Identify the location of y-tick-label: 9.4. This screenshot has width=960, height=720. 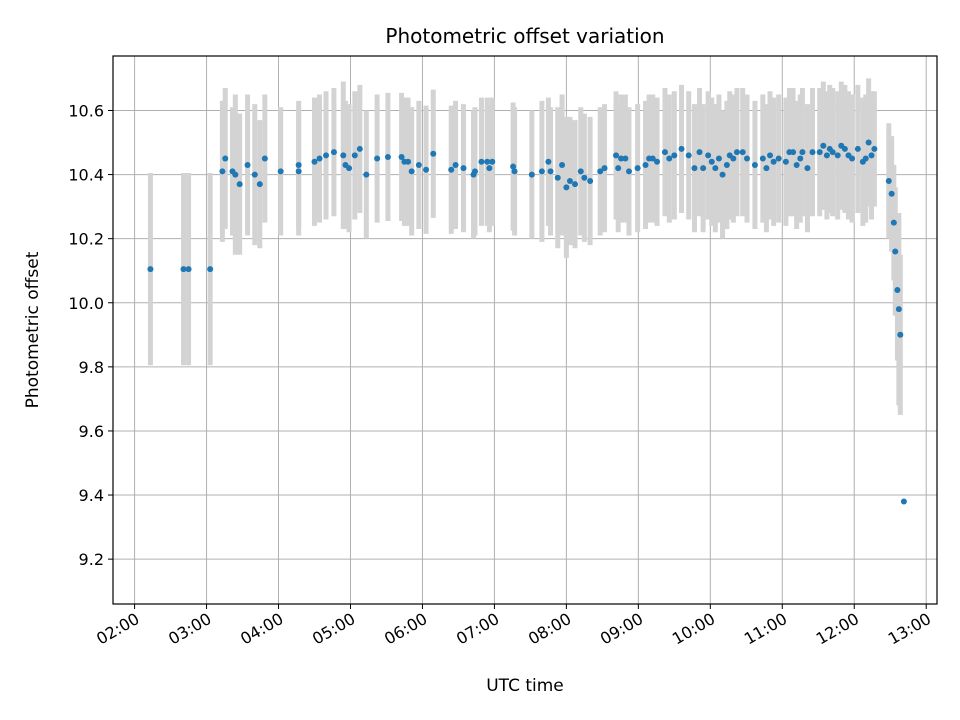
(91, 495).